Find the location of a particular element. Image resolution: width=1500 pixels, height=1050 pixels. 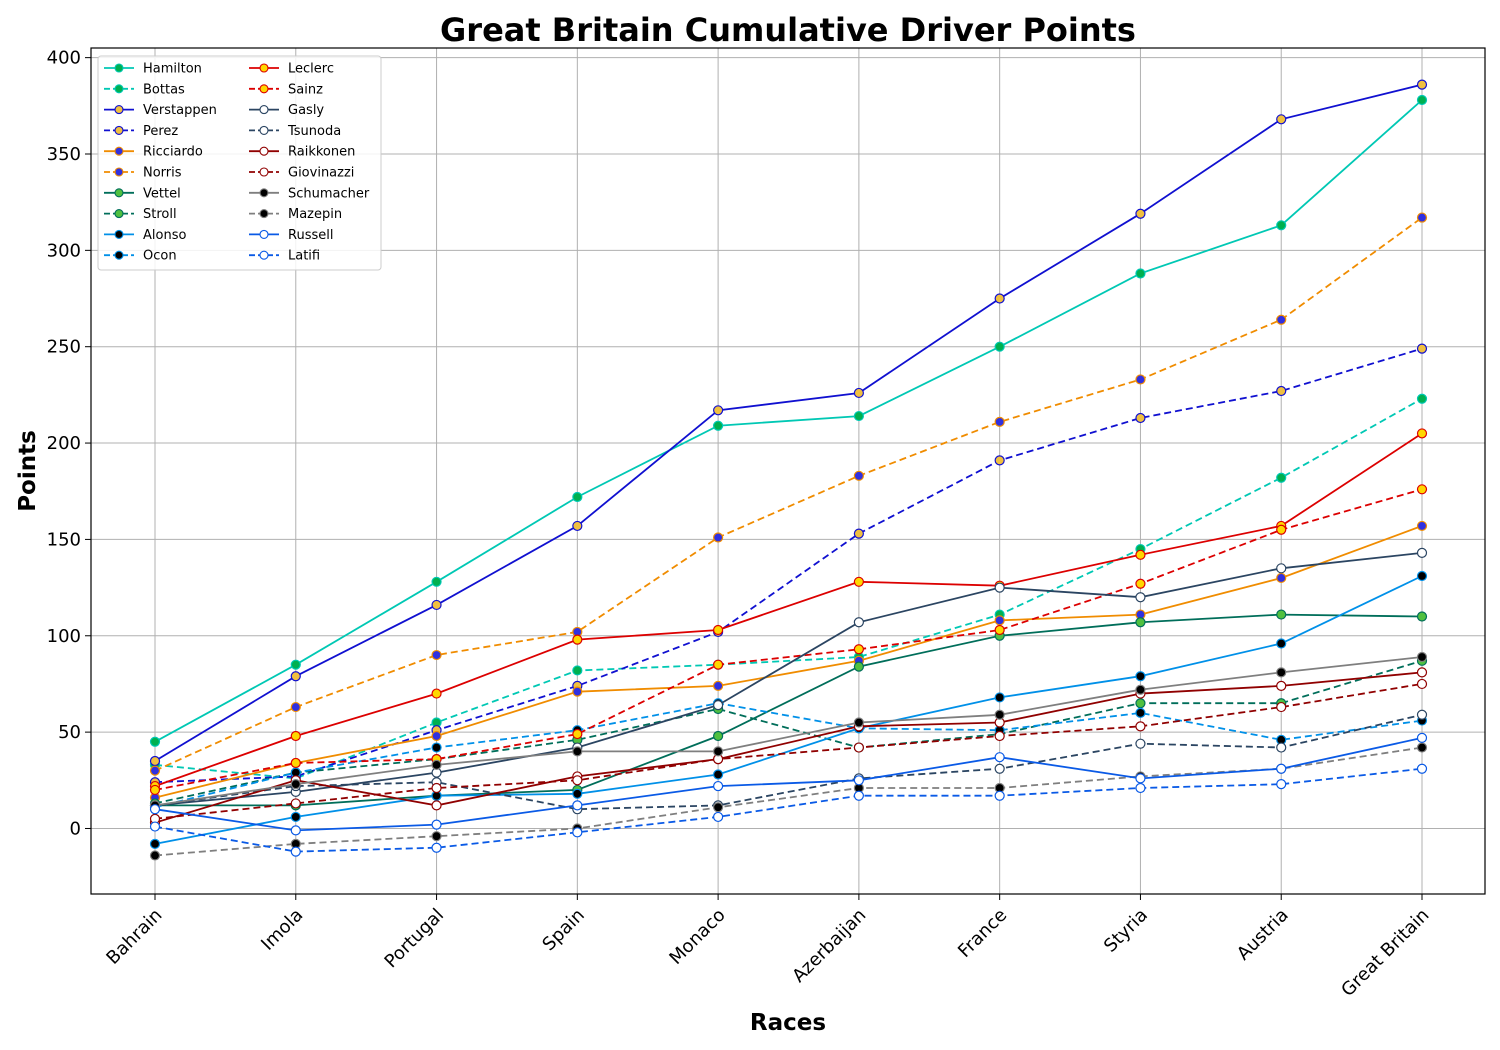

legend-label: Perez is located at coordinates (160, 131).